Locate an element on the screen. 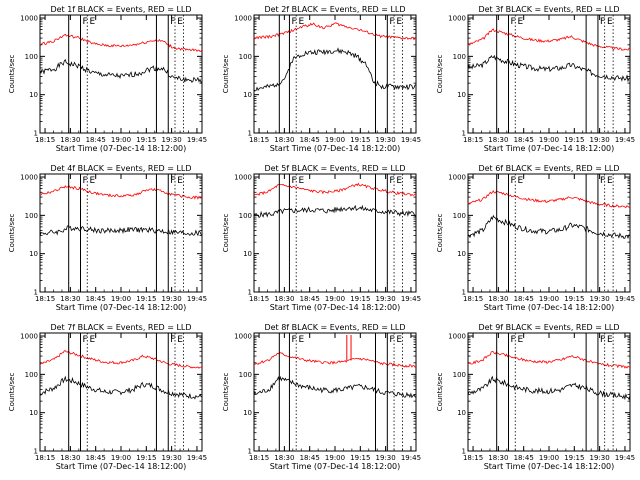  chart-title: Det 4f BLACK = Events, RED = LLD is located at coordinates (120, 168).